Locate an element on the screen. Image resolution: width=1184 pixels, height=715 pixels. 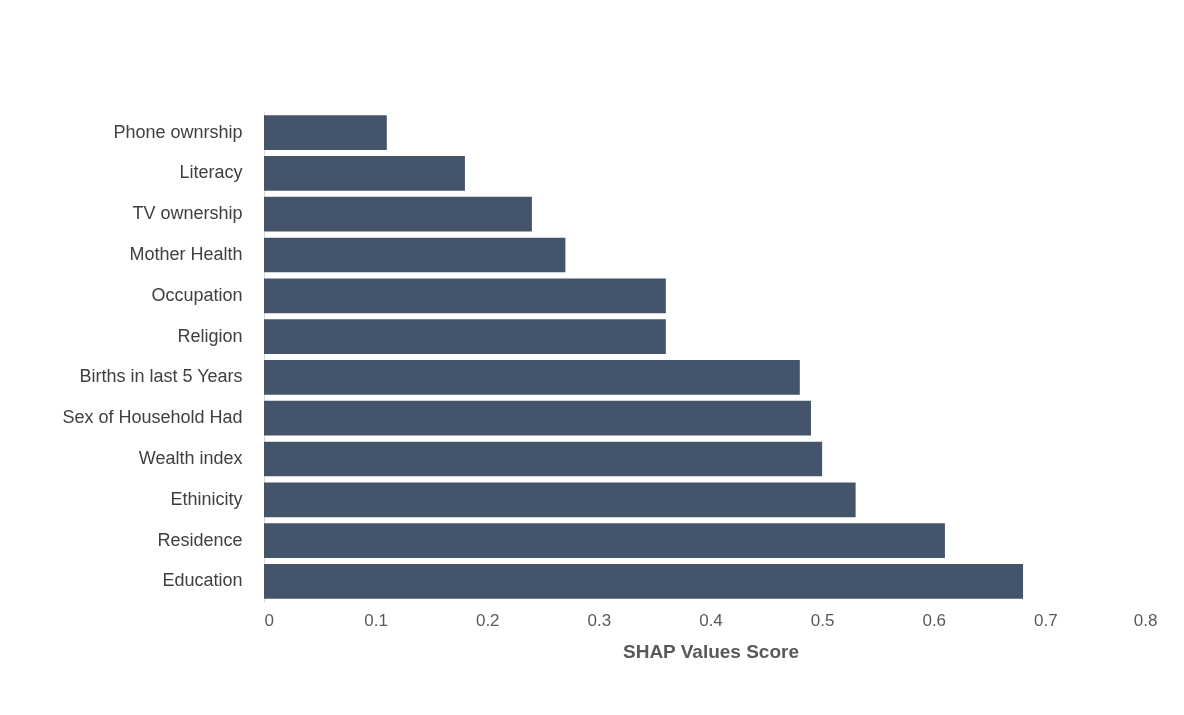
y-tick-label: Phone ownrship is located at coordinates (178, 131).